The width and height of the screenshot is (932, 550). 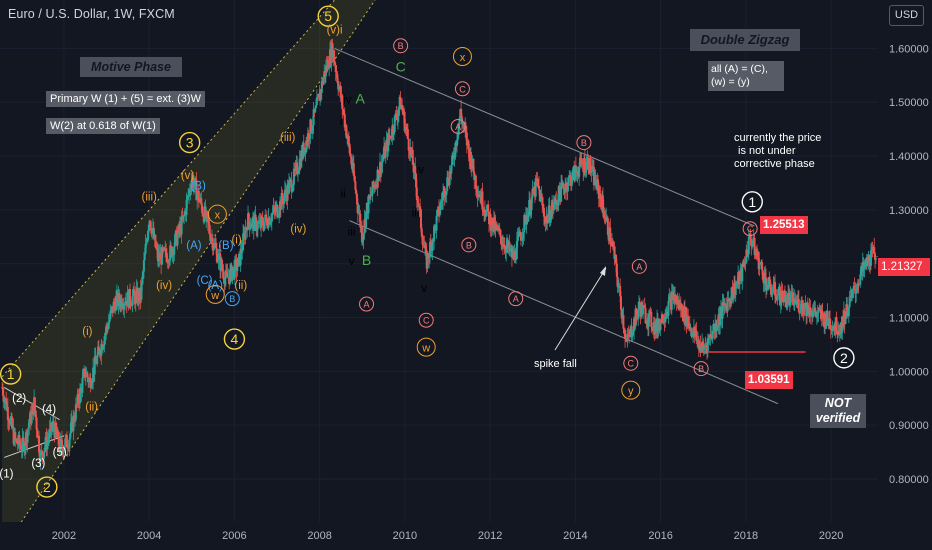 What do you see at coordinates (205, 281) in the screenshot?
I see `wave-label: (C)` at bounding box center [205, 281].